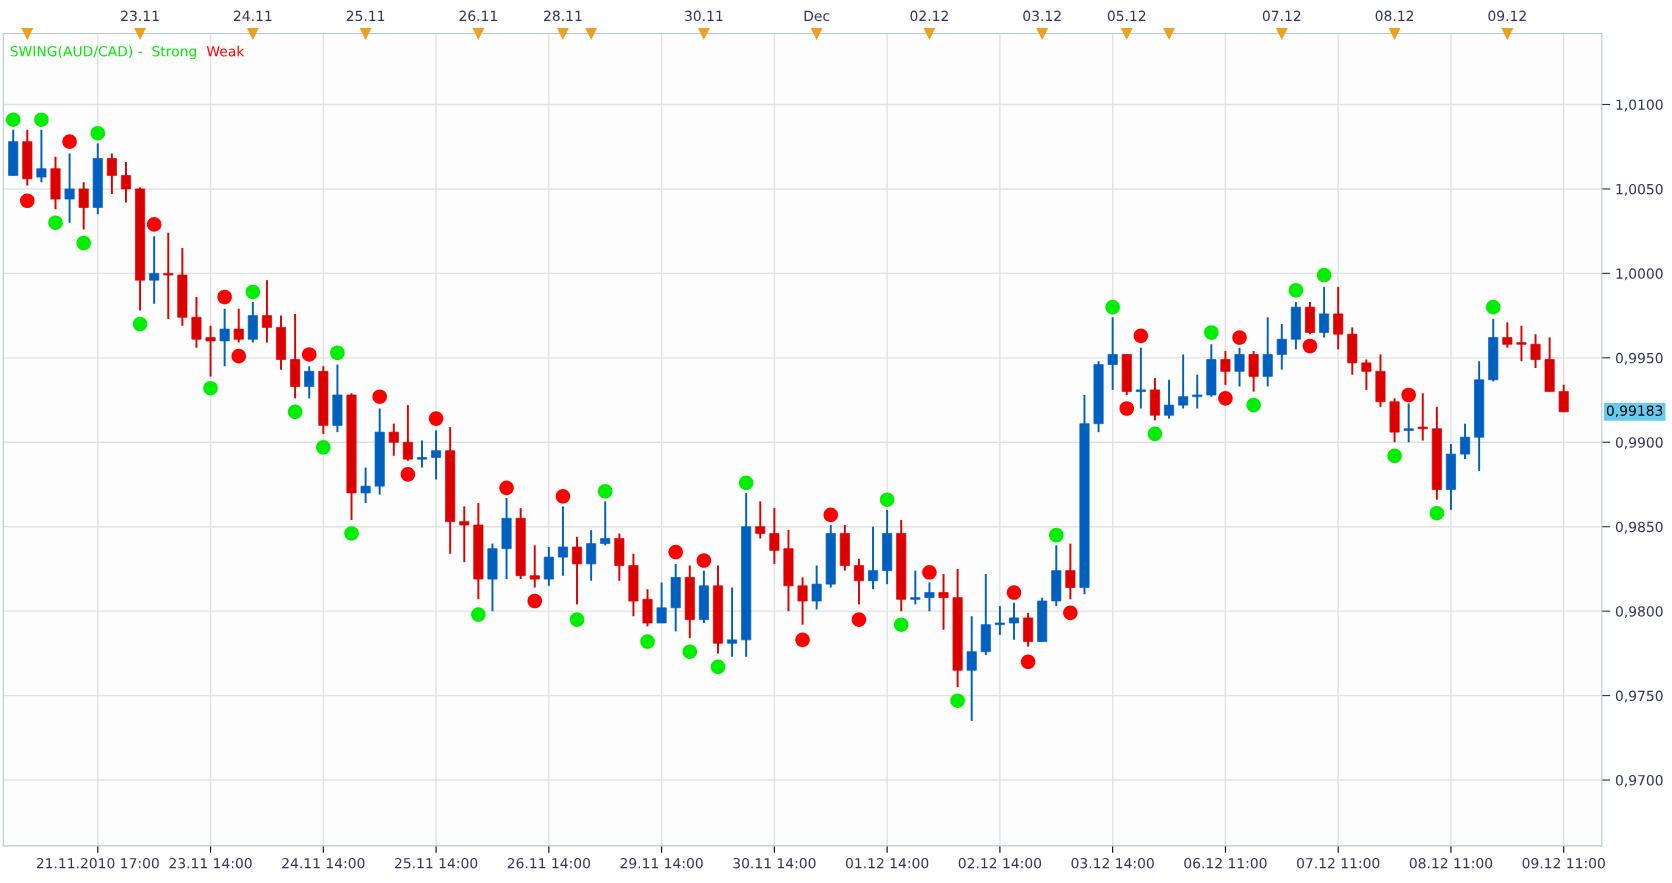  Describe the element at coordinates (1639, 612) in the screenshot. I see `y-tick-label: 0,9800` at that location.